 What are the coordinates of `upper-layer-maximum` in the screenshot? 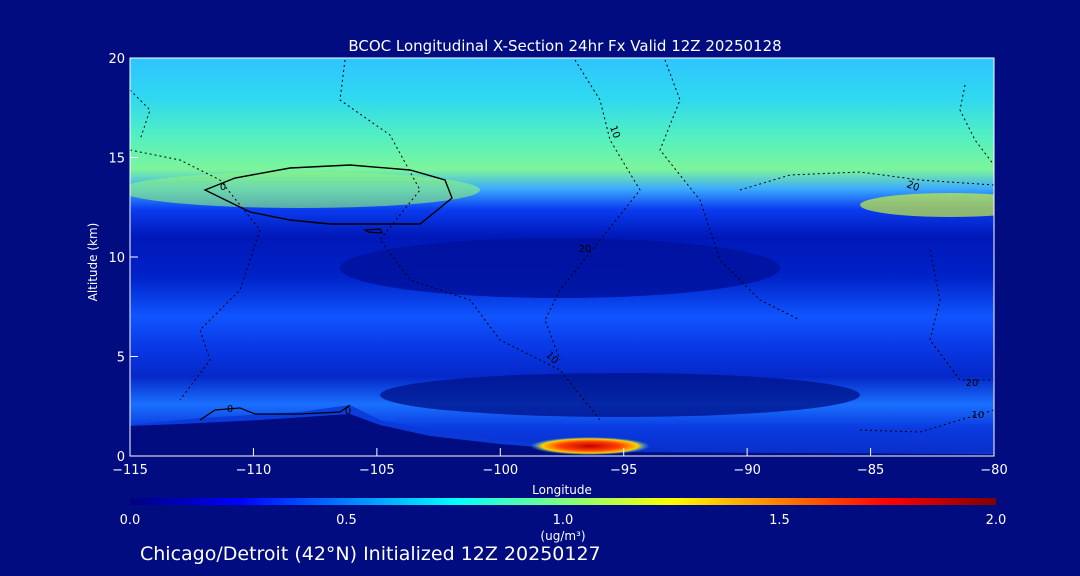 It's located at (305, 190).